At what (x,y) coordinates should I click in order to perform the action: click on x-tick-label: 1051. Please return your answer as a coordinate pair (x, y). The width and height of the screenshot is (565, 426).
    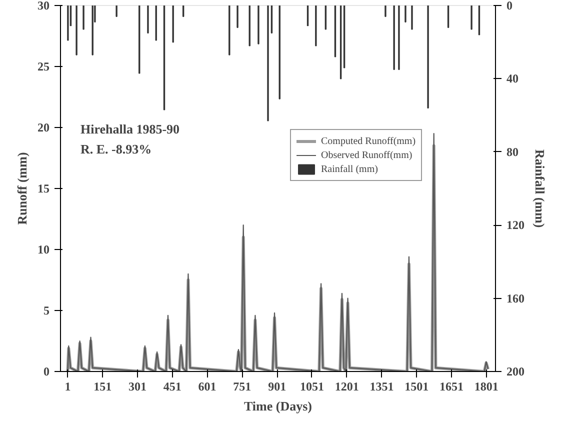
    Looking at the image, I should click on (312, 387).